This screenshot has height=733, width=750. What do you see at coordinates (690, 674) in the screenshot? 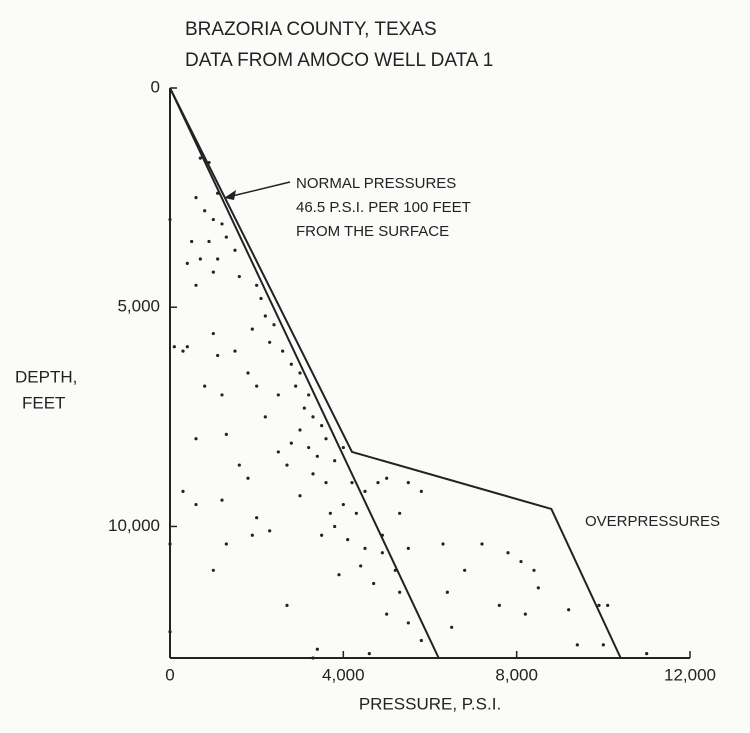
I see `x-tick-label: 12,000` at bounding box center [690, 674].